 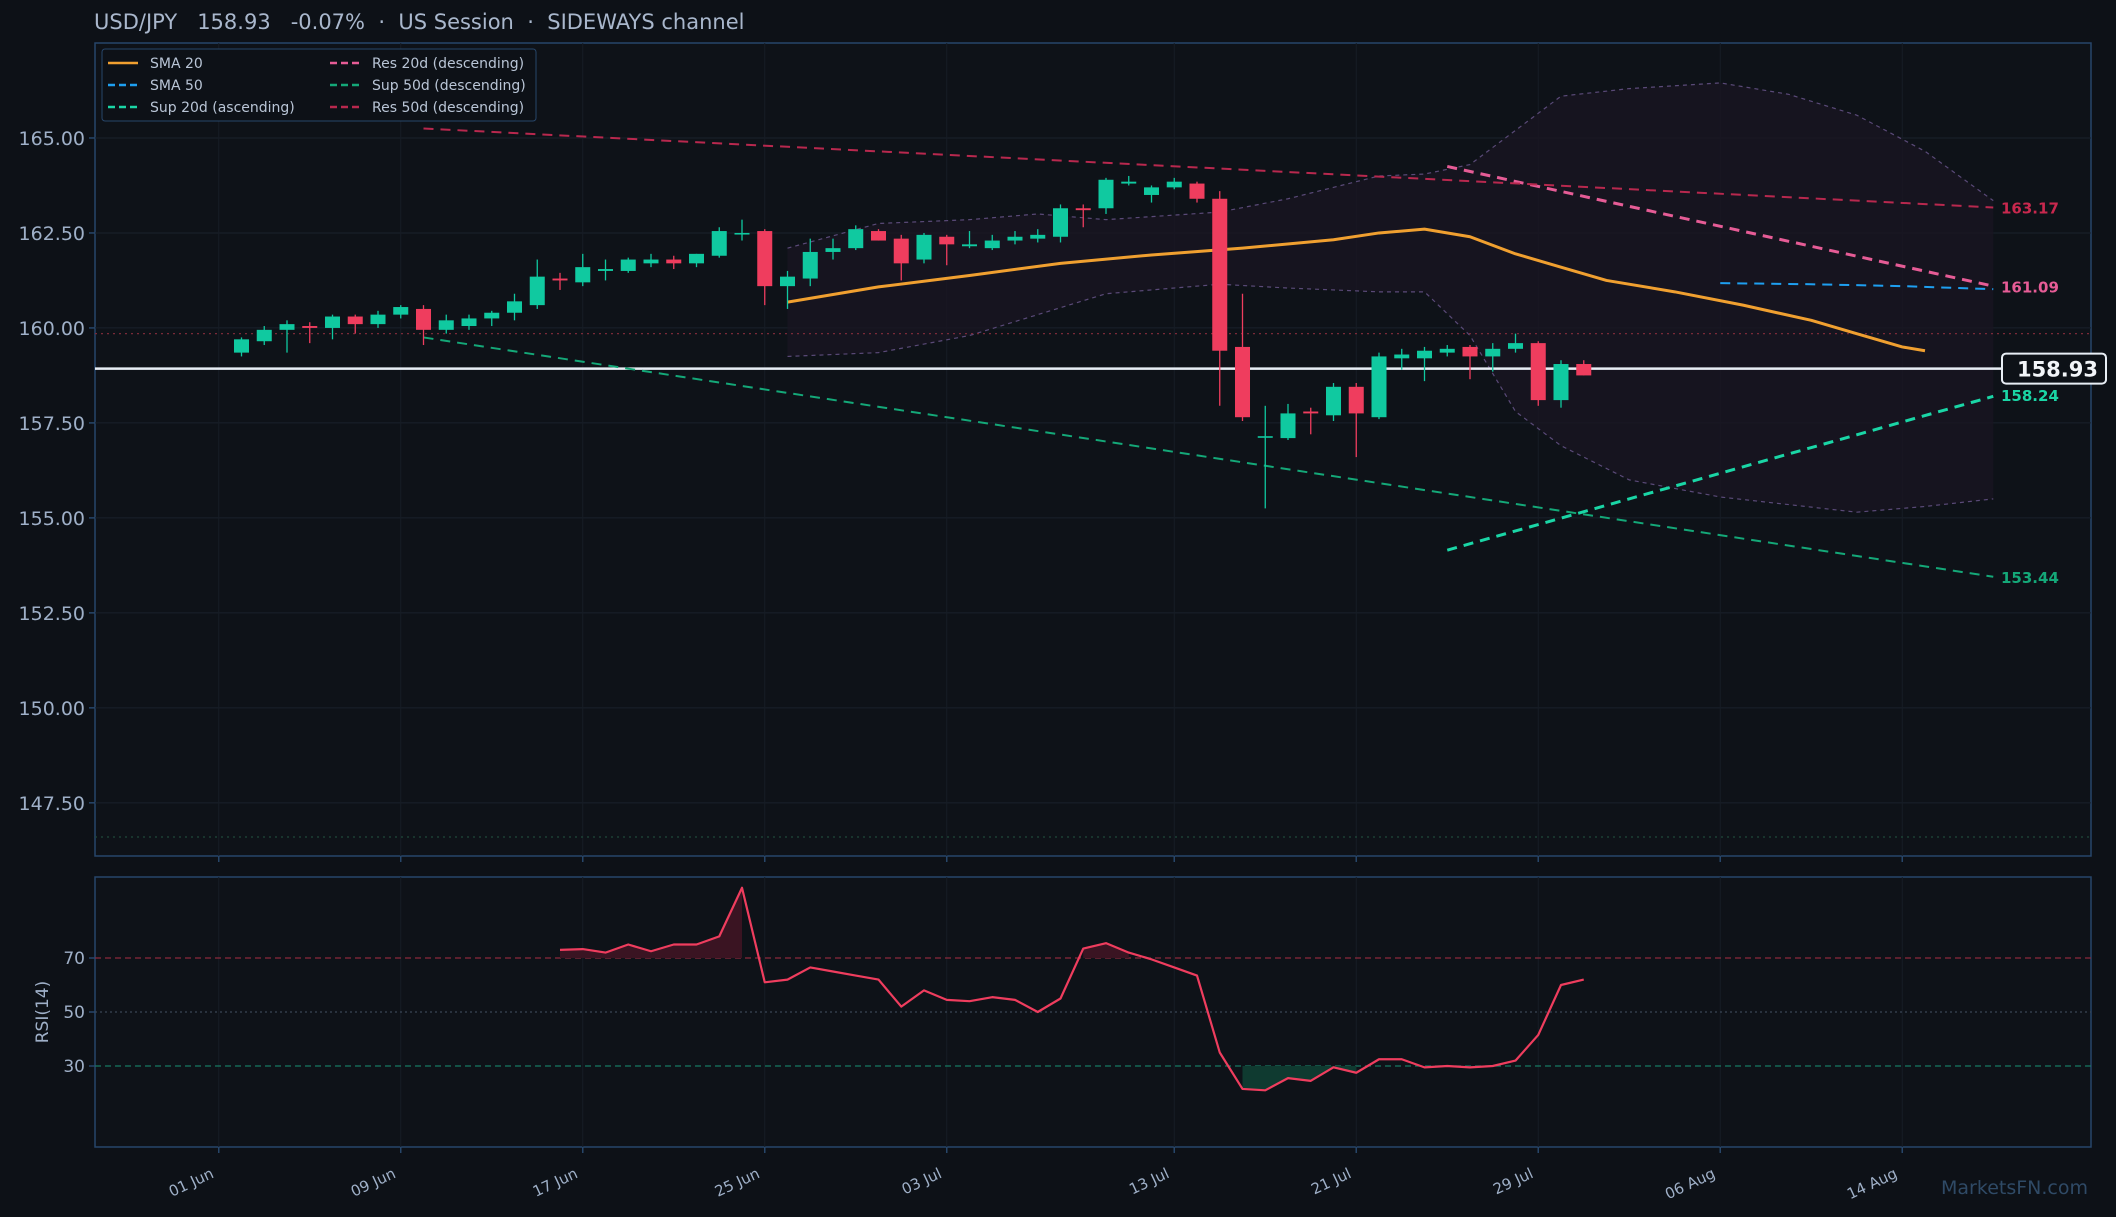 What do you see at coordinates (2030, 288) in the screenshot?
I see `right-value-label: 161.09` at bounding box center [2030, 288].